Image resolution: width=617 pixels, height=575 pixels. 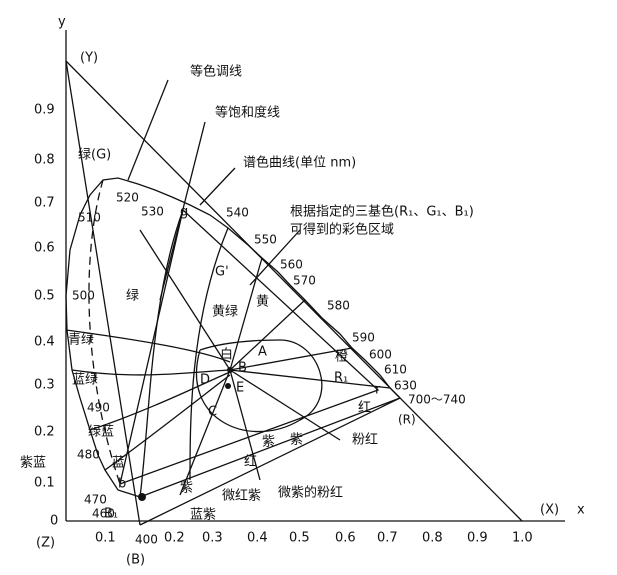 I want to click on wavelength-label: 510, so click(x=89, y=218).